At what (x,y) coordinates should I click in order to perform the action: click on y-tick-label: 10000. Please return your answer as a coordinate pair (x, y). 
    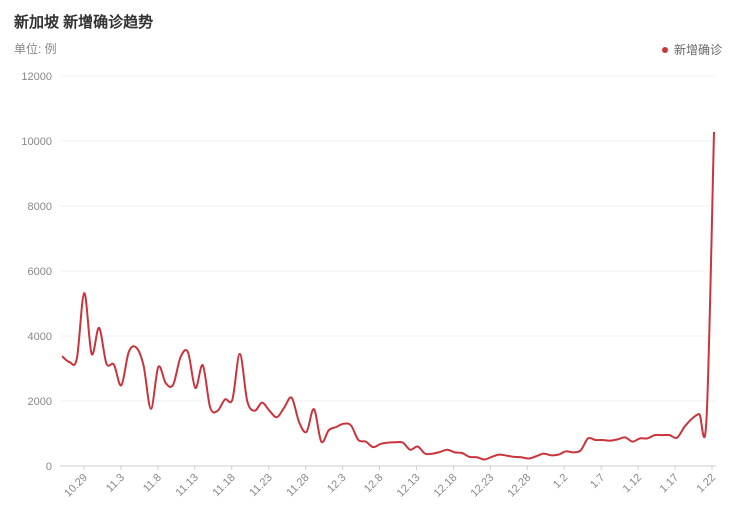
    Looking at the image, I should click on (36, 142).